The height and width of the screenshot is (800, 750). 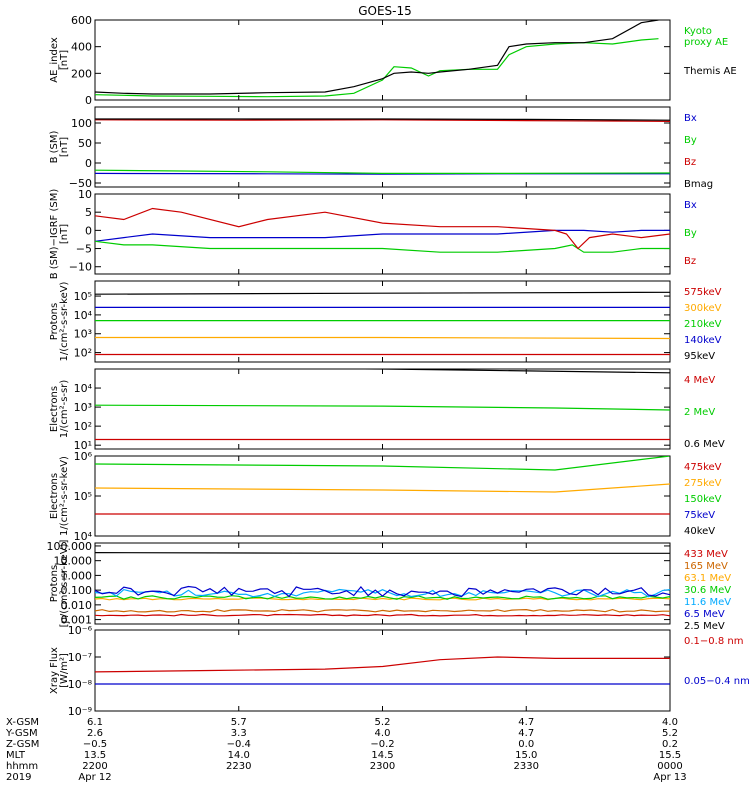 What do you see at coordinates (84, 249) in the screenshot?
I see `y-tick-label: −5` at bounding box center [84, 249].